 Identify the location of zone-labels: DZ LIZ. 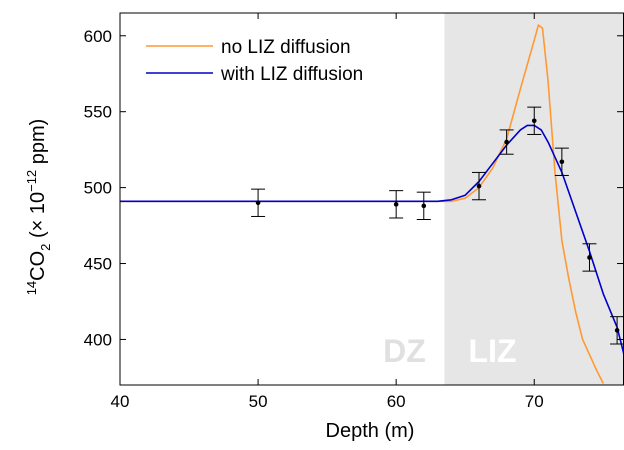
(449, 351).